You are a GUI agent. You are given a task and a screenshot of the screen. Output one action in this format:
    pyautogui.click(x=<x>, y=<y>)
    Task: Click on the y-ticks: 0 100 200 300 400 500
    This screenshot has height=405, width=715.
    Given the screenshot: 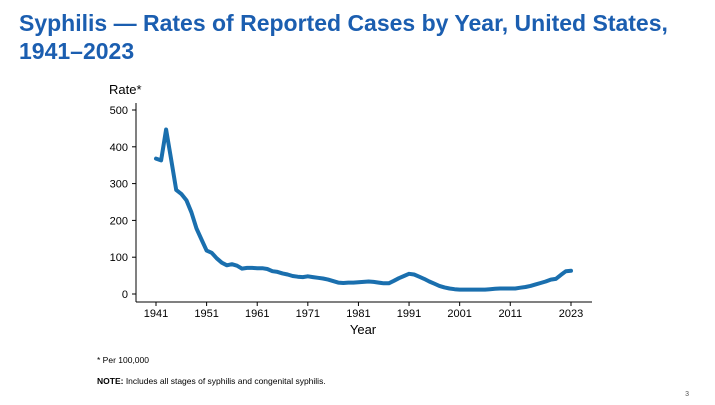 What is the action you would take?
    pyautogui.click(x=123, y=203)
    